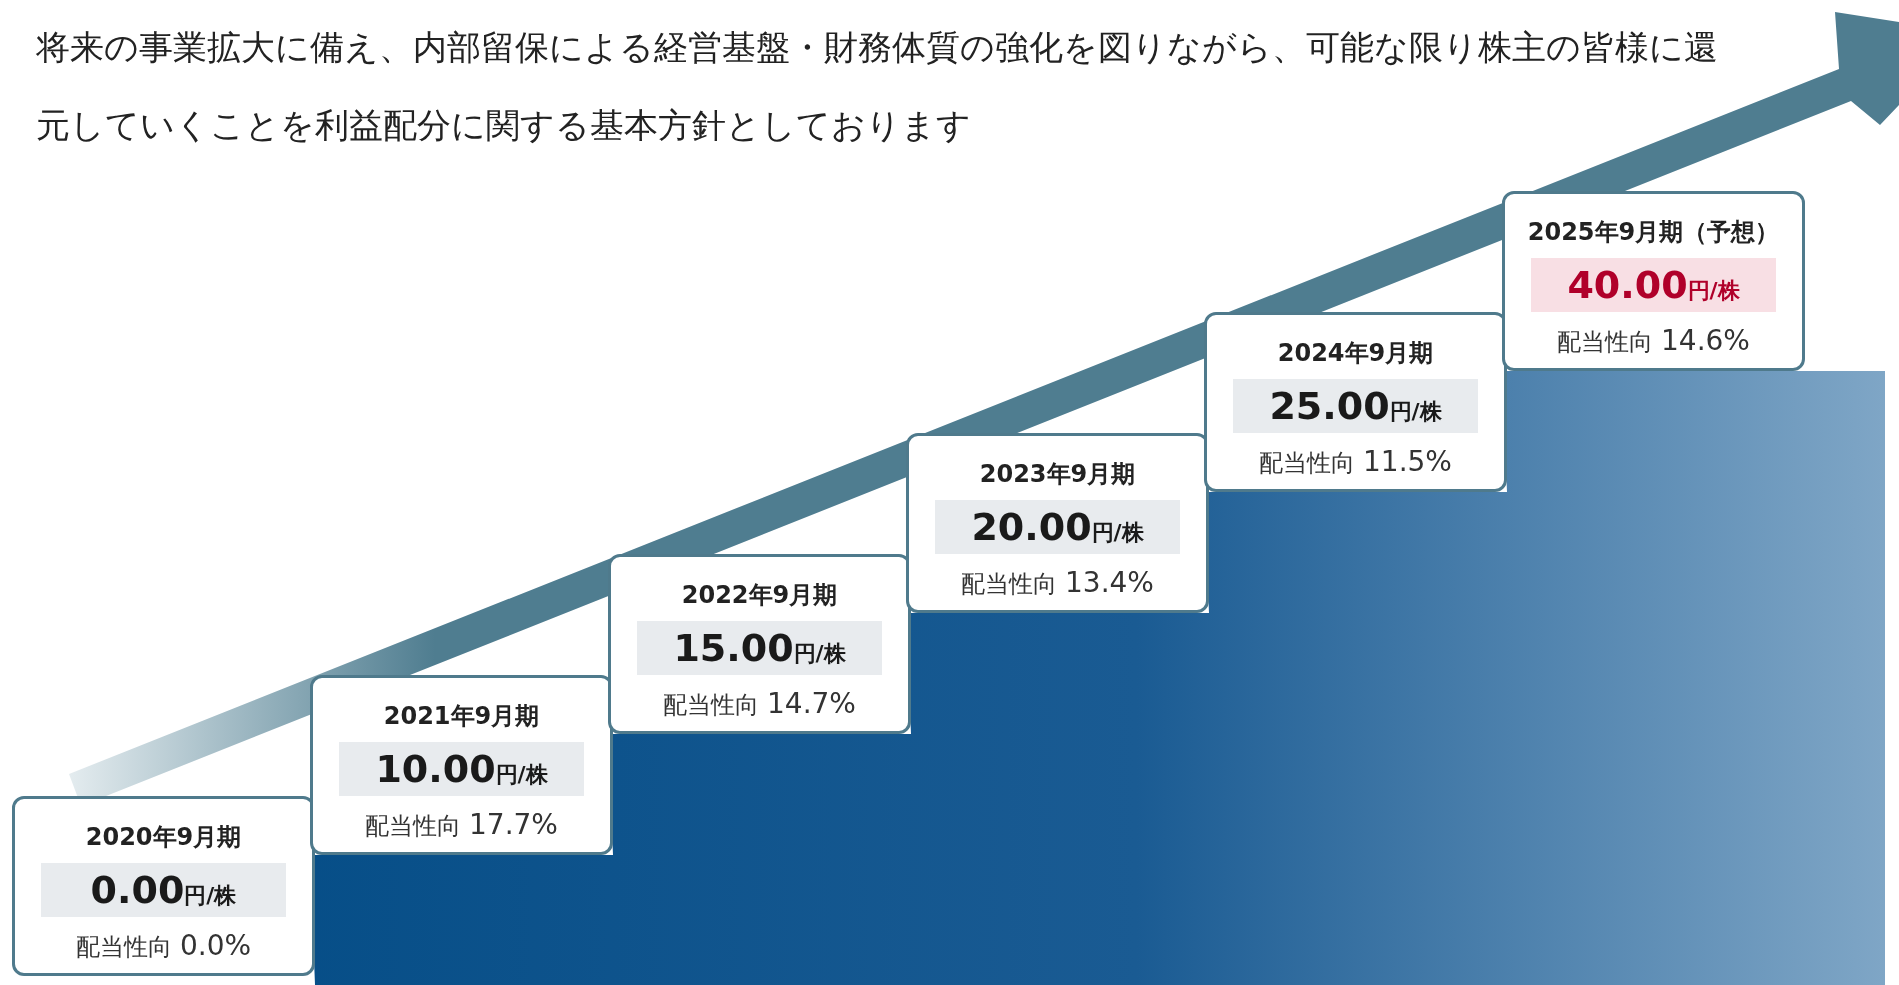 Image resolution: width=1899 pixels, height=985 pixels. I want to click on data-label: 14.6%, so click(1705, 340).